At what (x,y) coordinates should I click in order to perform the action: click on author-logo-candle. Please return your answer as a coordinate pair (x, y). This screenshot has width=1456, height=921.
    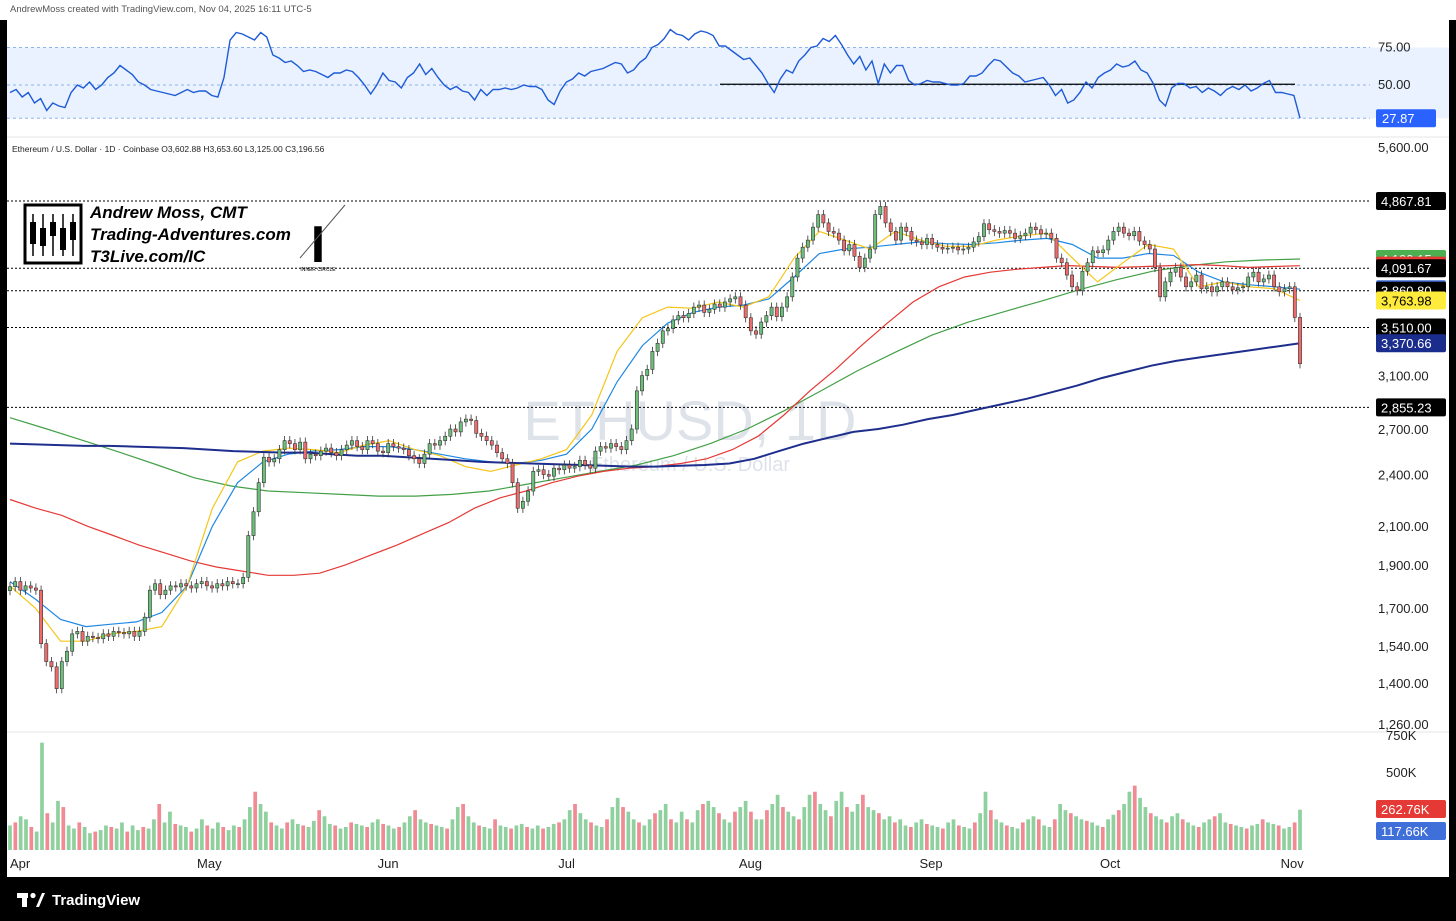
    Looking at the image, I should click on (43, 237).